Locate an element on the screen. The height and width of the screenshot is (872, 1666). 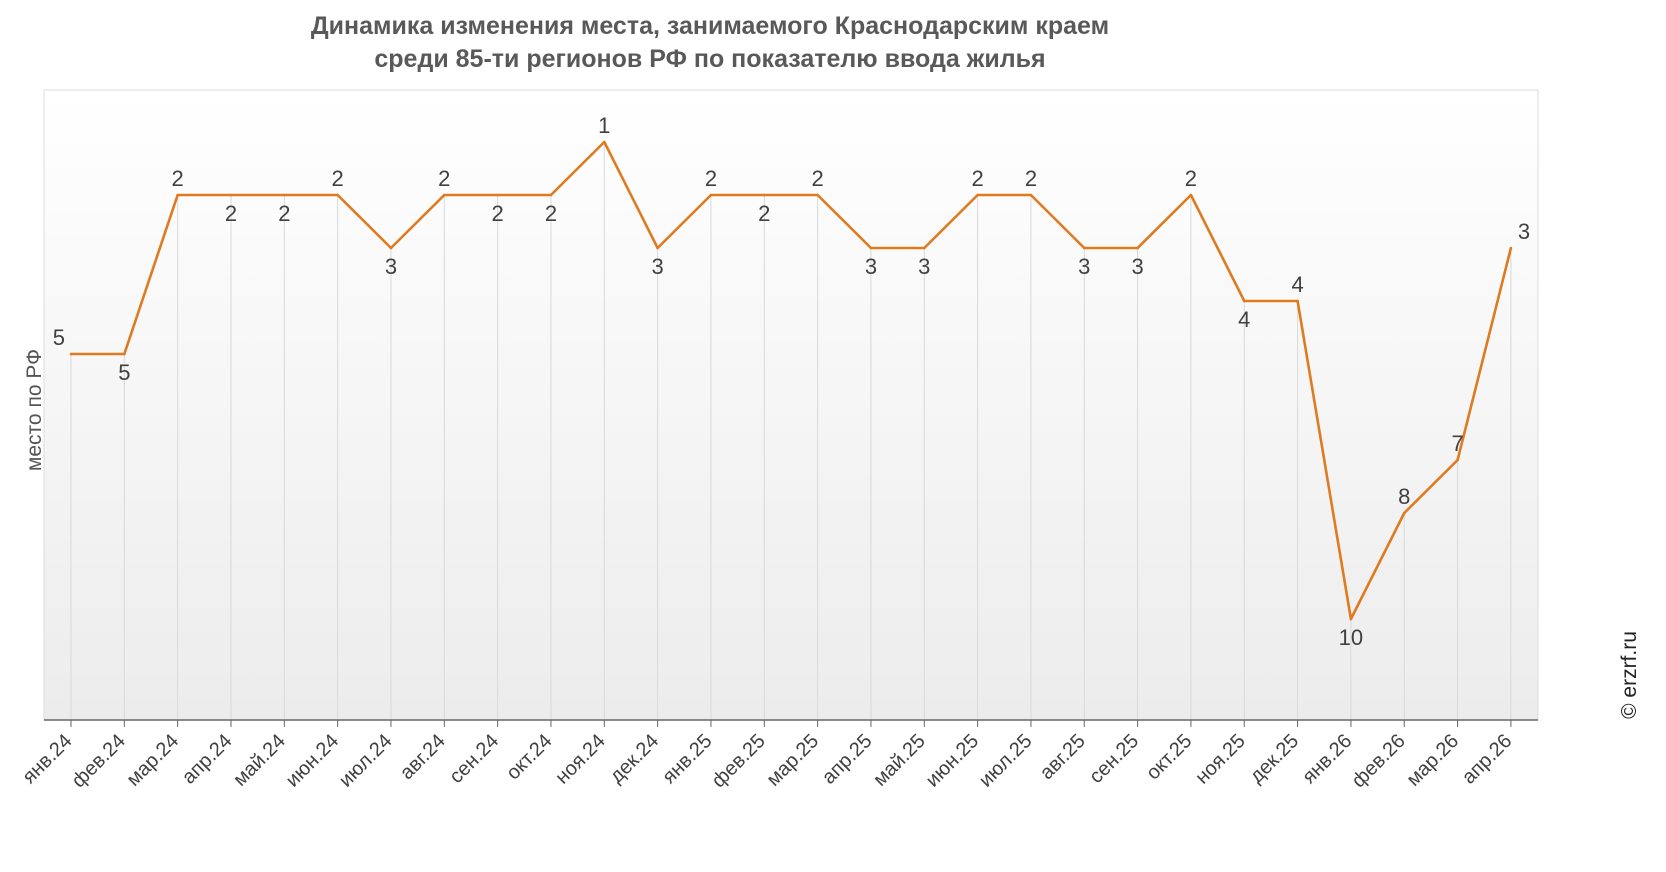
x-tick-label: янв.26 is located at coordinates (1327, 759).